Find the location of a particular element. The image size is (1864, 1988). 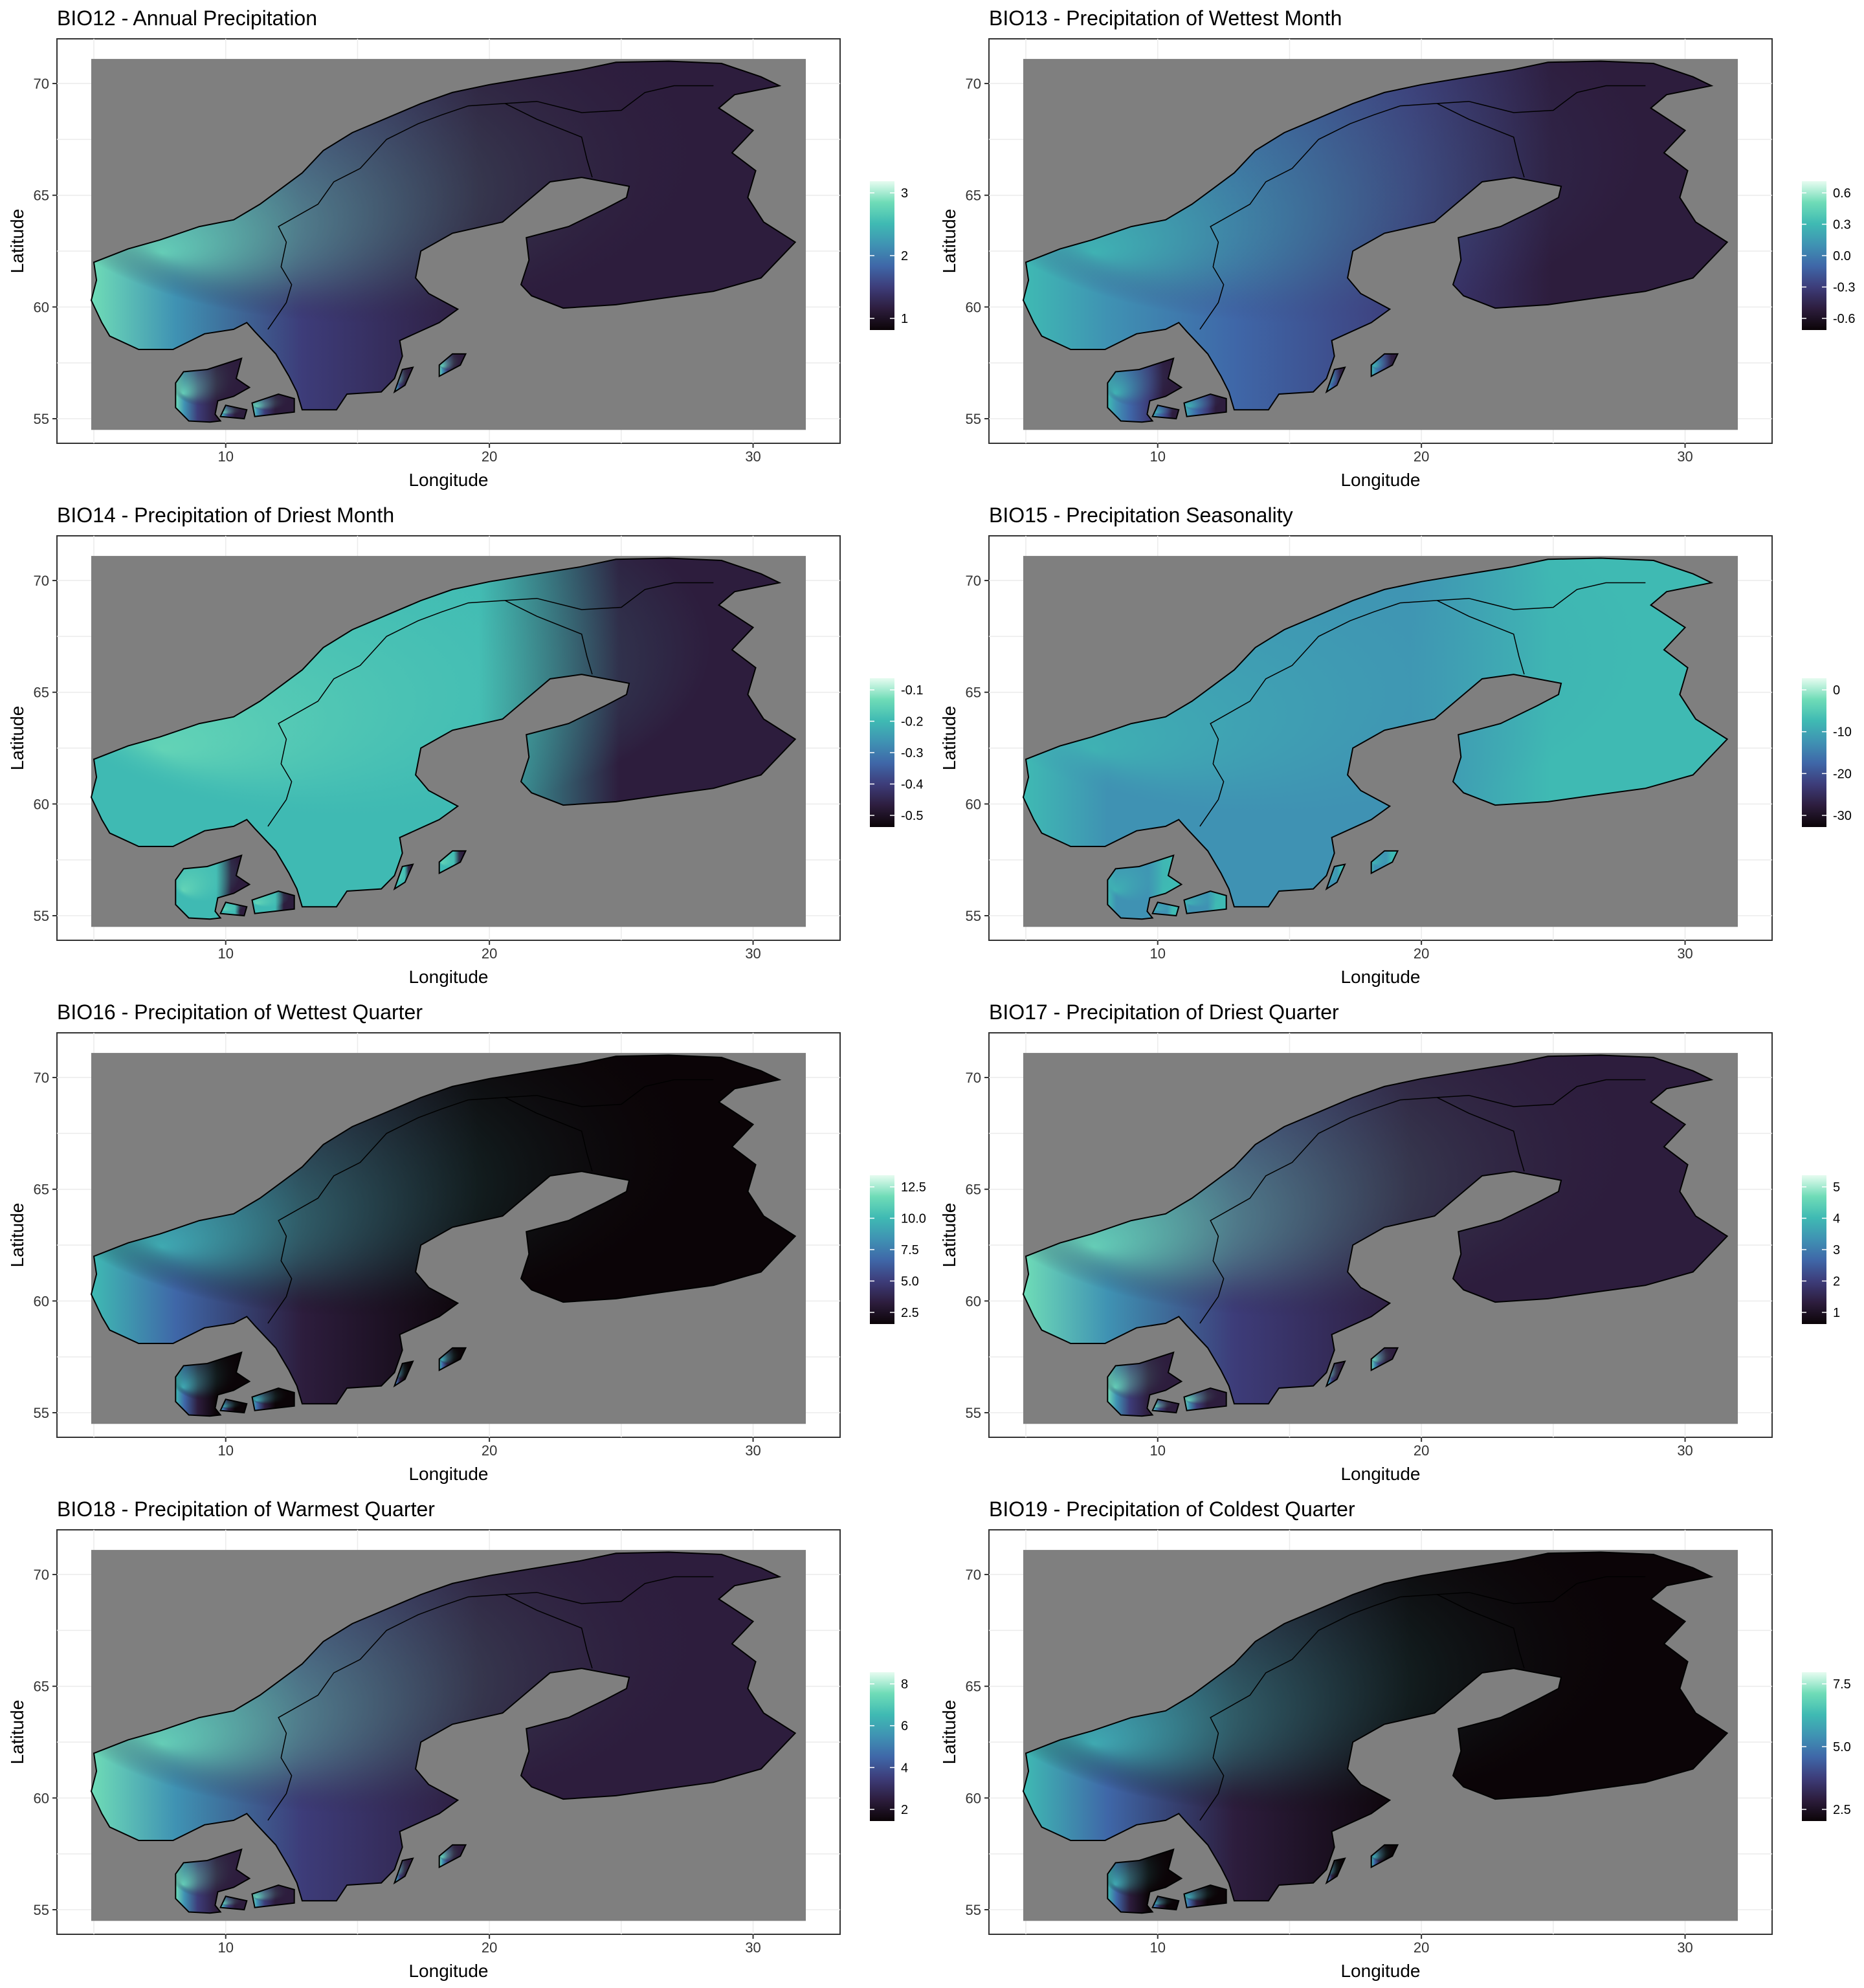

legend-tick-label: -0.6 is located at coordinates (1844, 319).